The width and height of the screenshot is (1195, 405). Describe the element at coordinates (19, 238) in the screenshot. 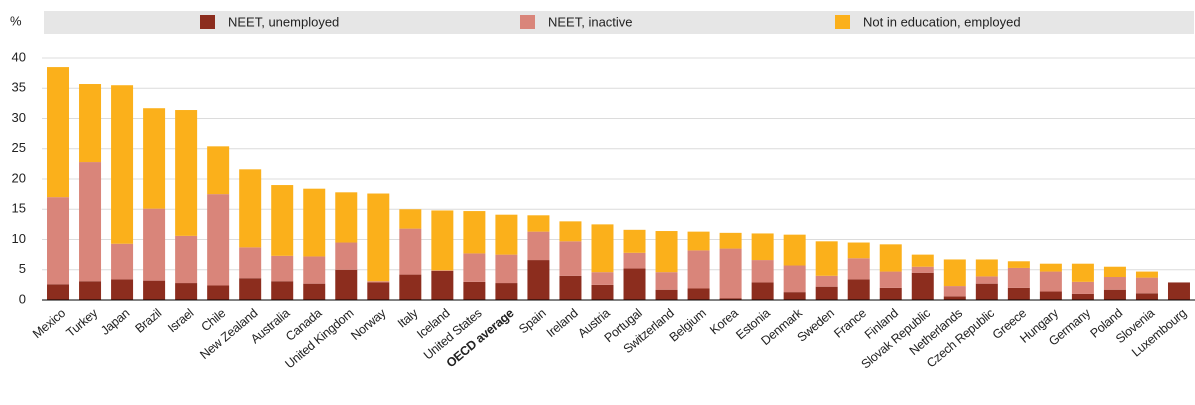

I see `y-tick-label: 10` at that location.